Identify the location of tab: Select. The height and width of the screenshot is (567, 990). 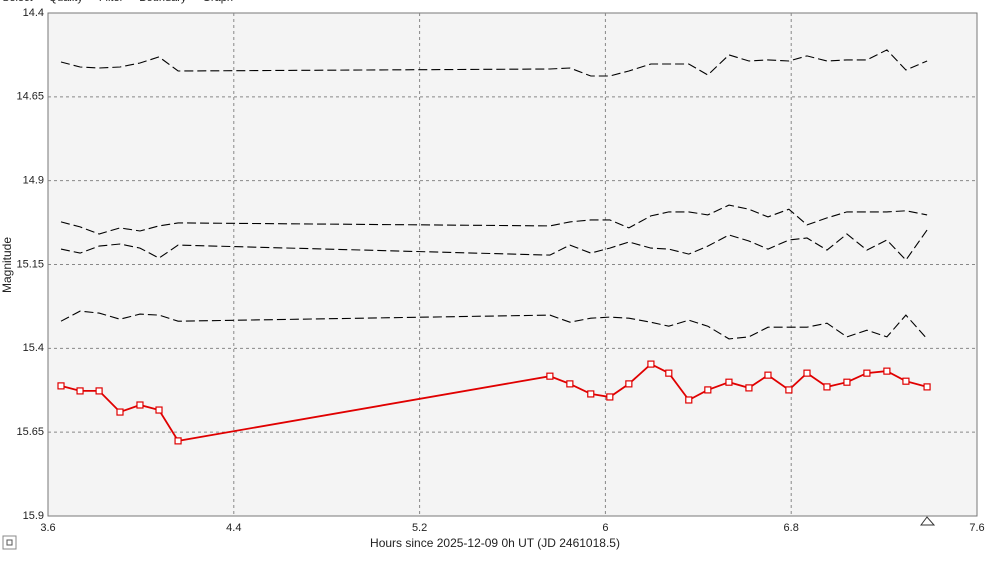
(17, 2).